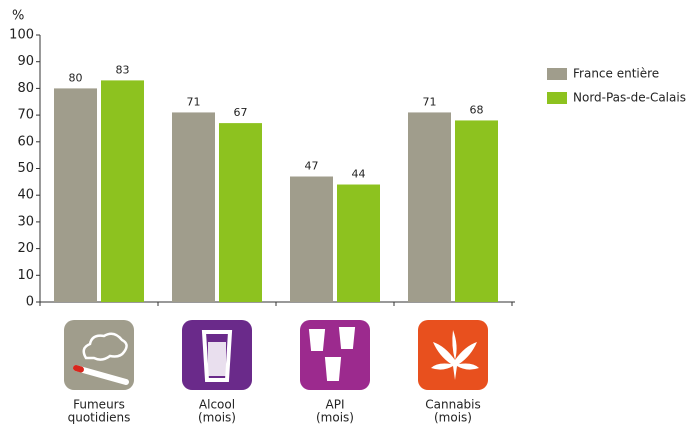  Describe the element at coordinates (217, 405) in the screenshot. I see `x-tick-label: Alcool` at that location.